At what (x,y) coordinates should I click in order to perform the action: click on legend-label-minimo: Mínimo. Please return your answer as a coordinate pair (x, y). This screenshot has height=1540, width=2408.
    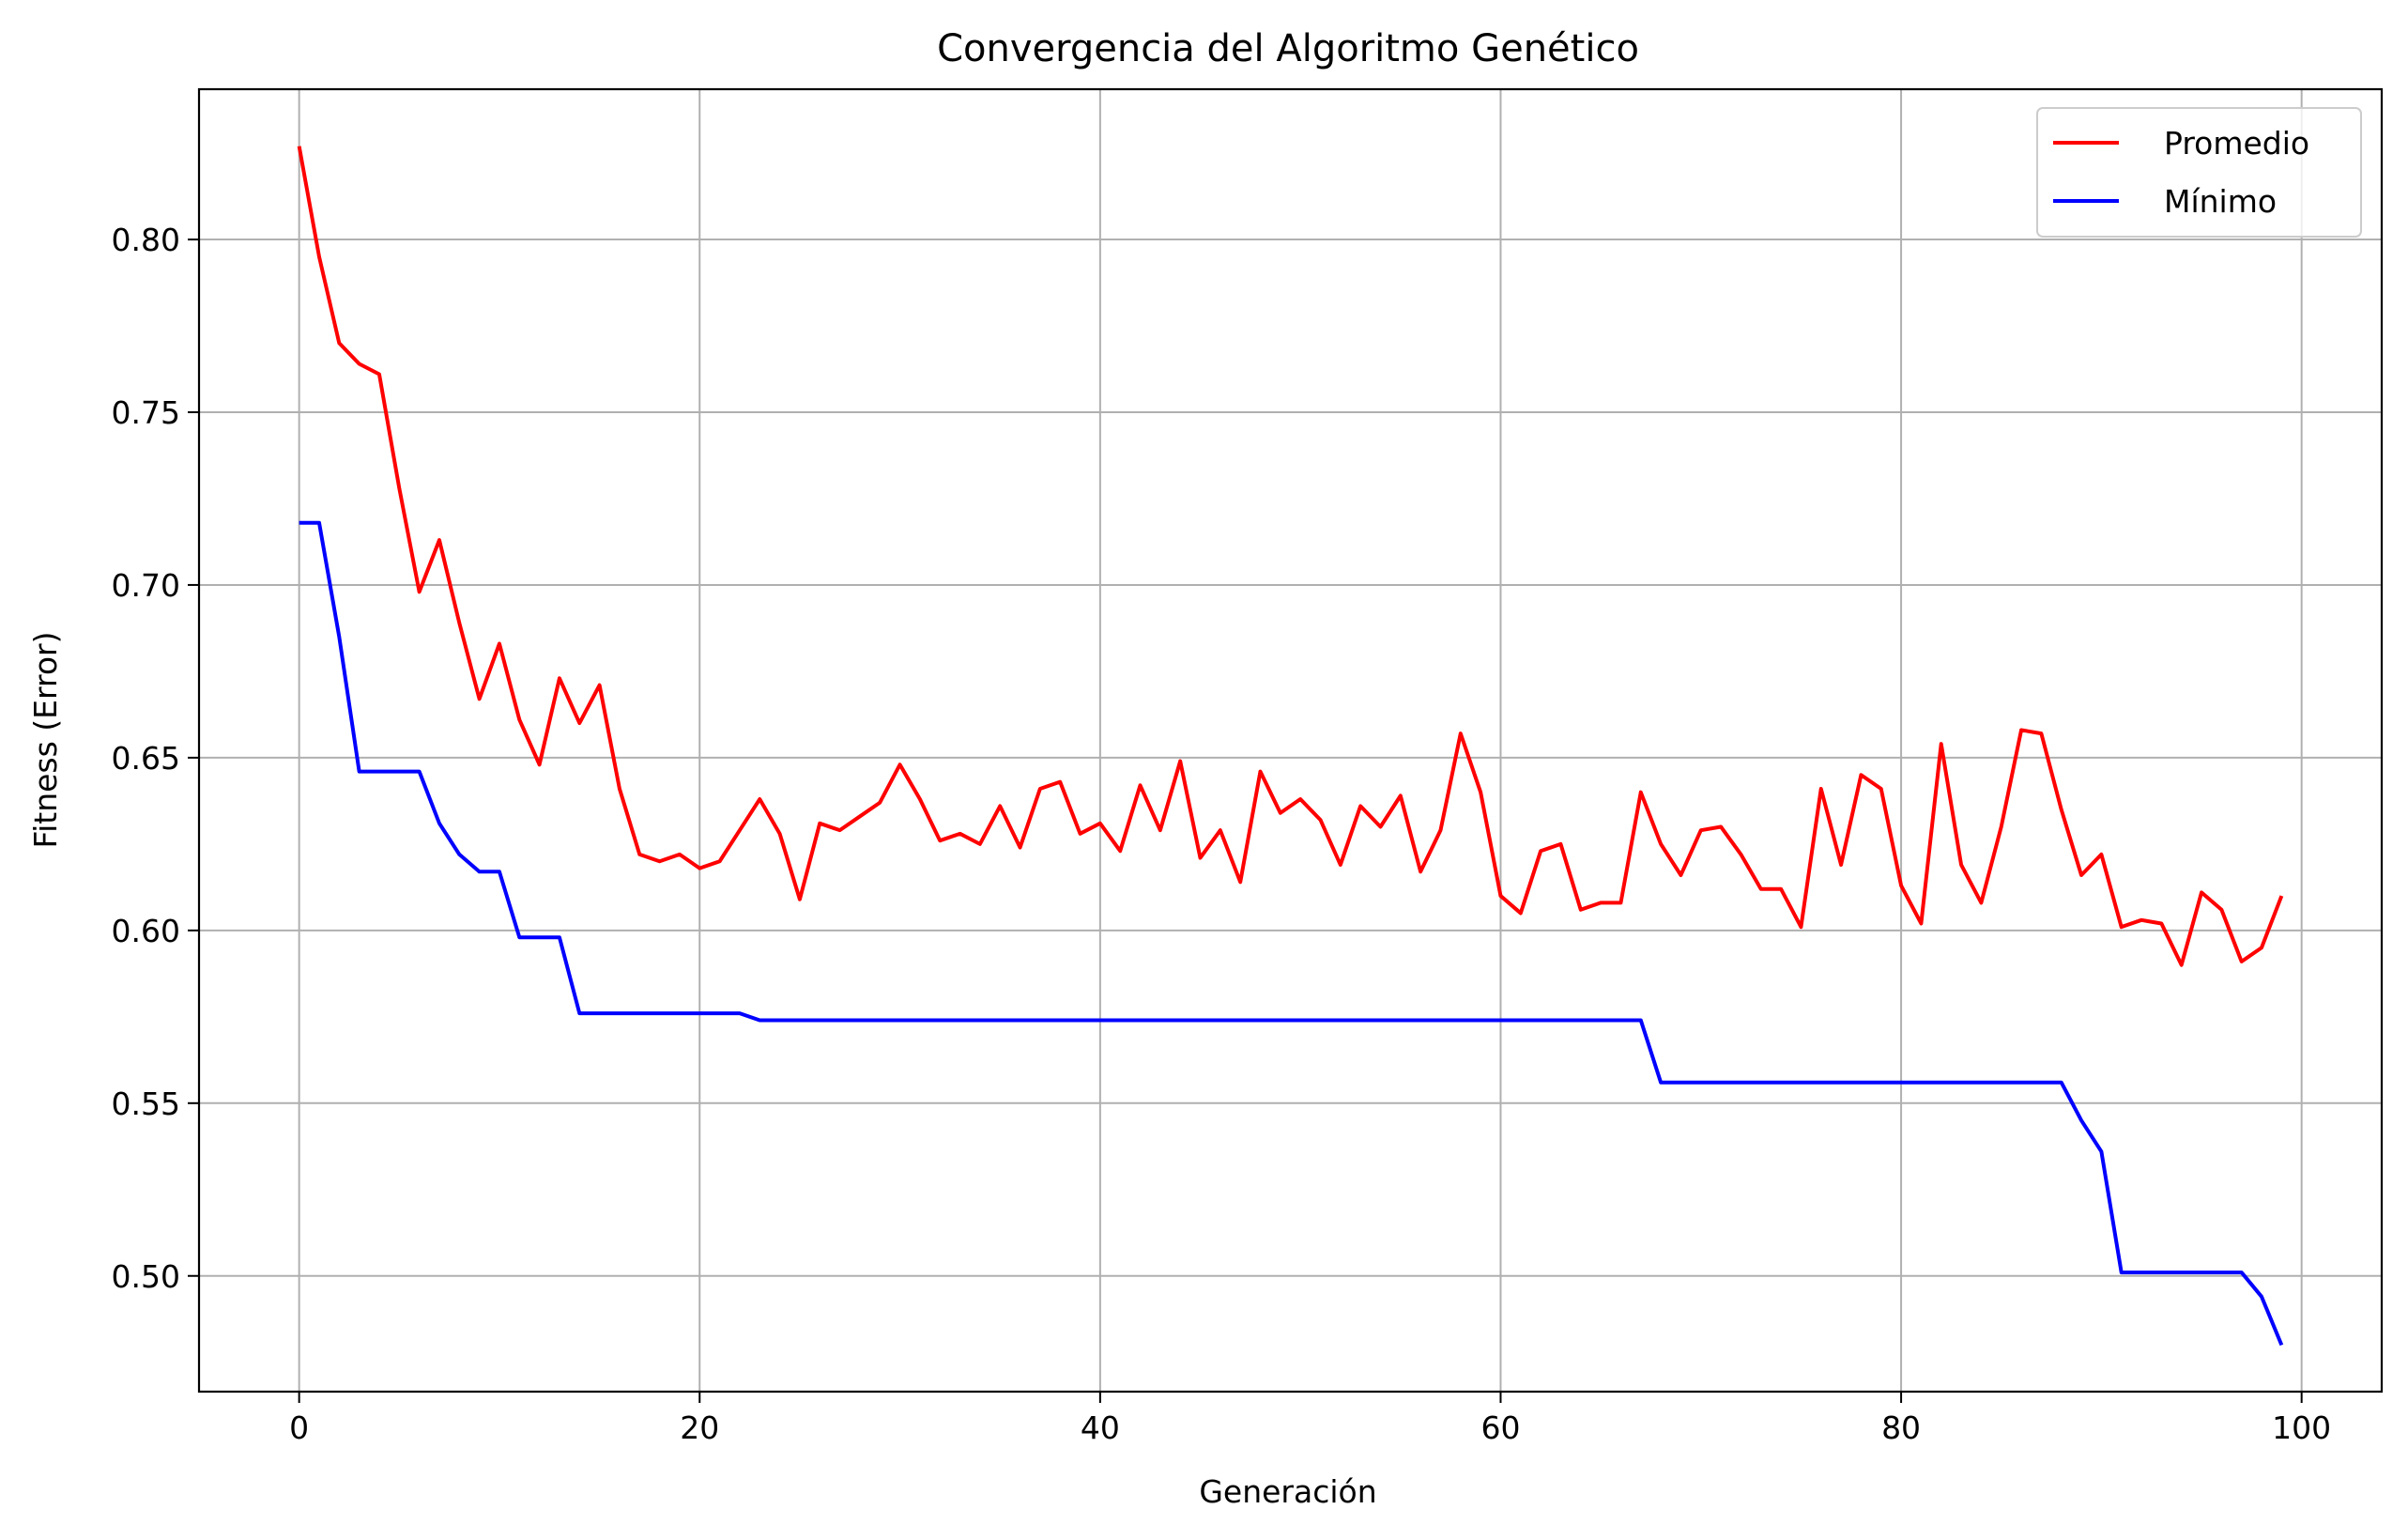
    Looking at the image, I should click on (2220, 201).